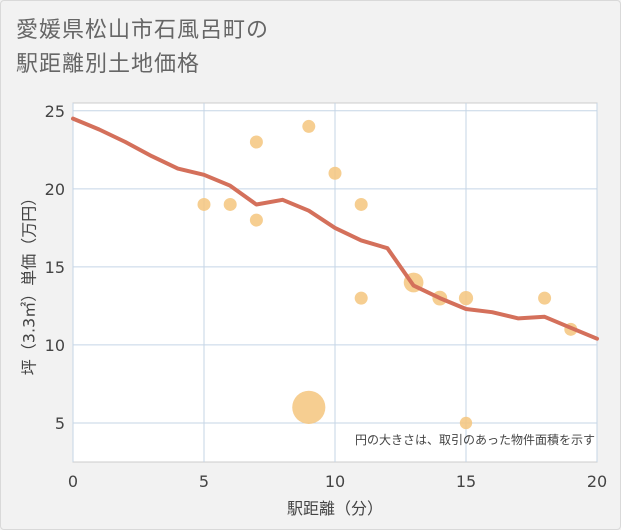 This screenshot has height=530, width=621. I want to click on x-tick-label: 0, so click(73, 481).